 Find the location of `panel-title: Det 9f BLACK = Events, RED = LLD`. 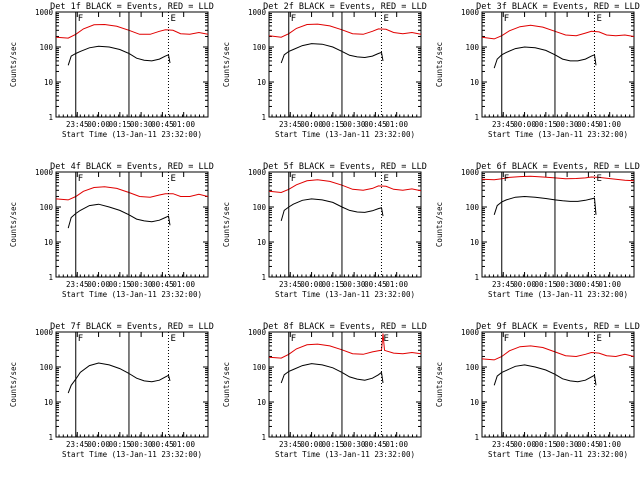

panel-title: Det 9f BLACK = Events, RED = LLD is located at coordinates (558, 327).